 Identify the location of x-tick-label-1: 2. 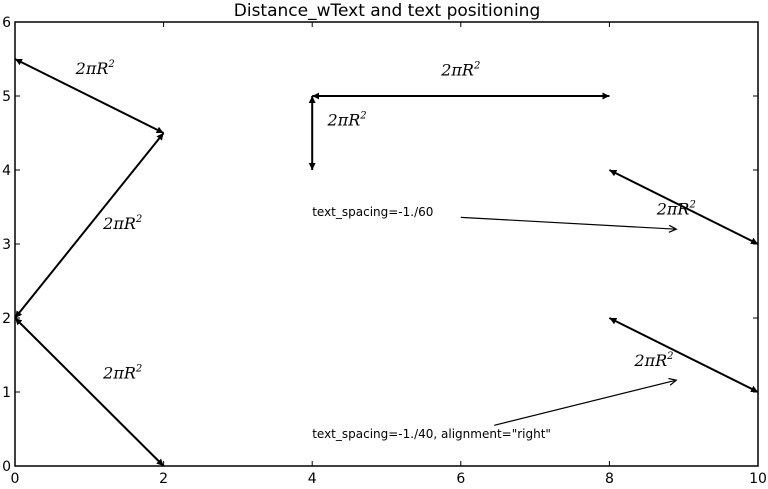
(163, 478).